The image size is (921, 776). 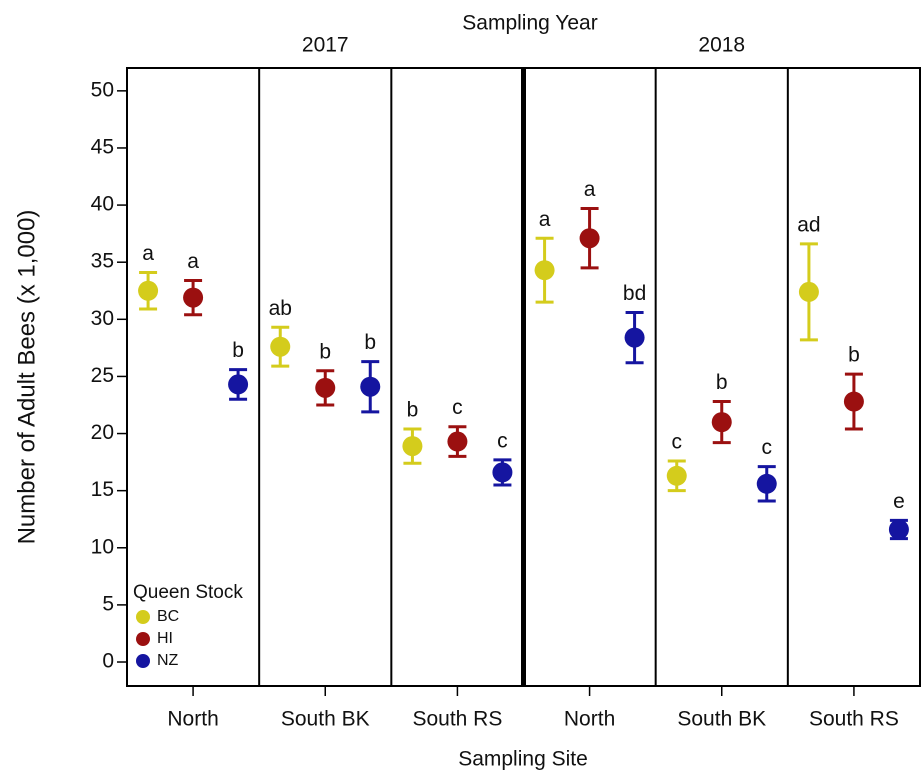 What do you see at coordinates (102, 546) in the screenshot?
I see `y-tick-label: 10` at bounding box center [102, 546].